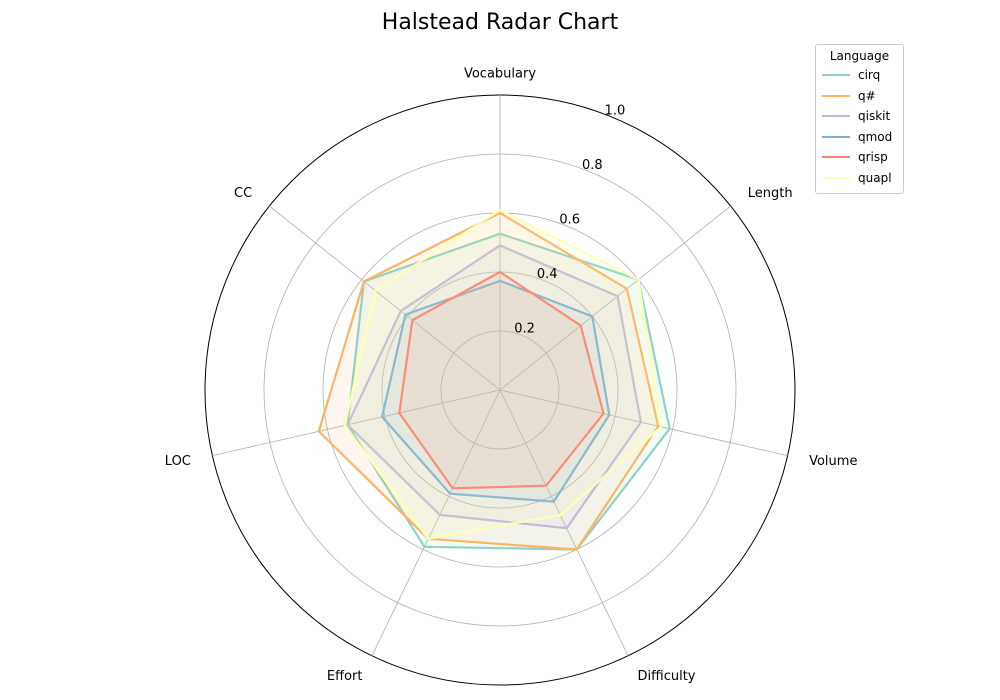  Describe the element at coordinates (875, 136) in the screenshot. I see `legend-label: qmod` at that location.